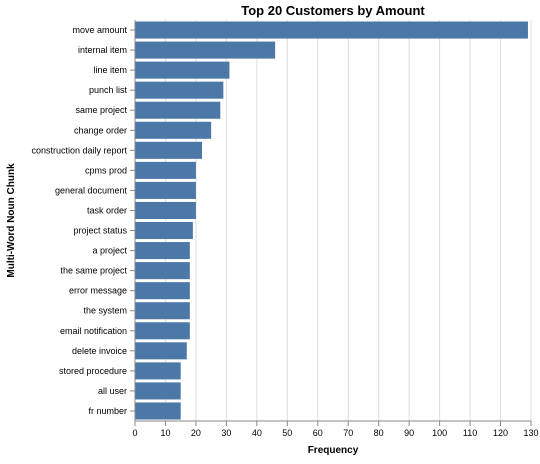 The width and height of the screenshot is (540, 464). Describe the element at coordinates (99, 351) in the screenshot. I see `y-tick-label: delete invoice` at that location.